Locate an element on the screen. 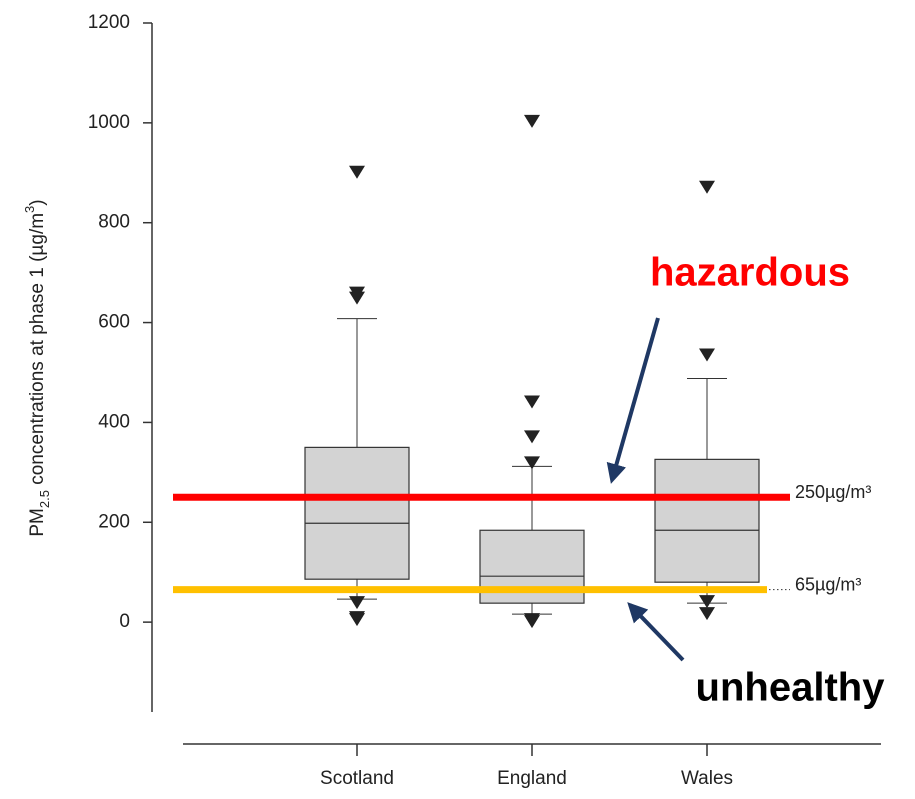  y-tick-label: 0 is located at coordinates (124, 621).